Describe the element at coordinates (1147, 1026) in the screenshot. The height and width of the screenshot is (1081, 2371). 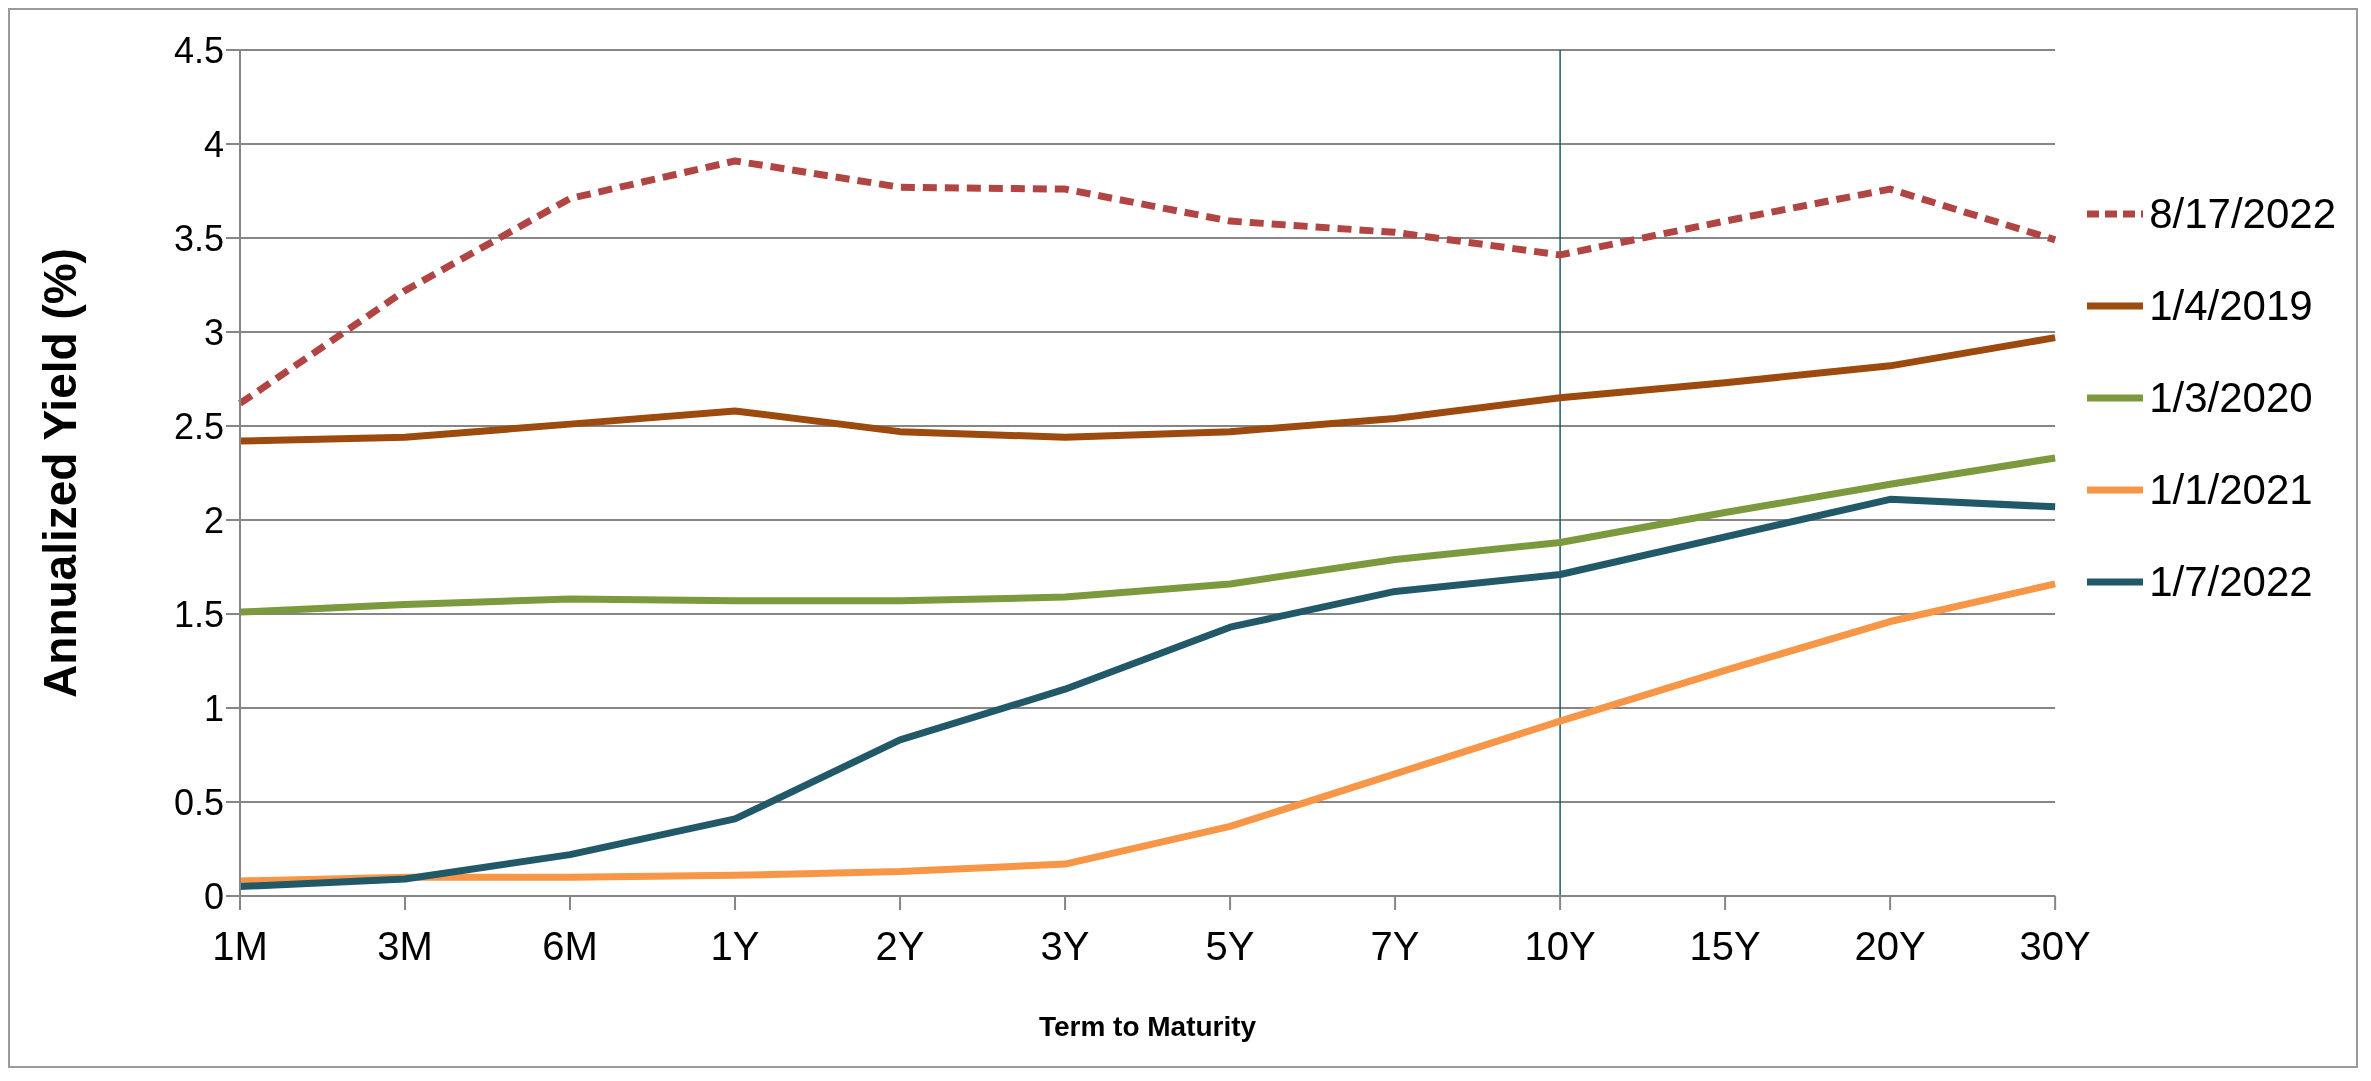
I see `x-axis-title: Term to Maturity` at that location.